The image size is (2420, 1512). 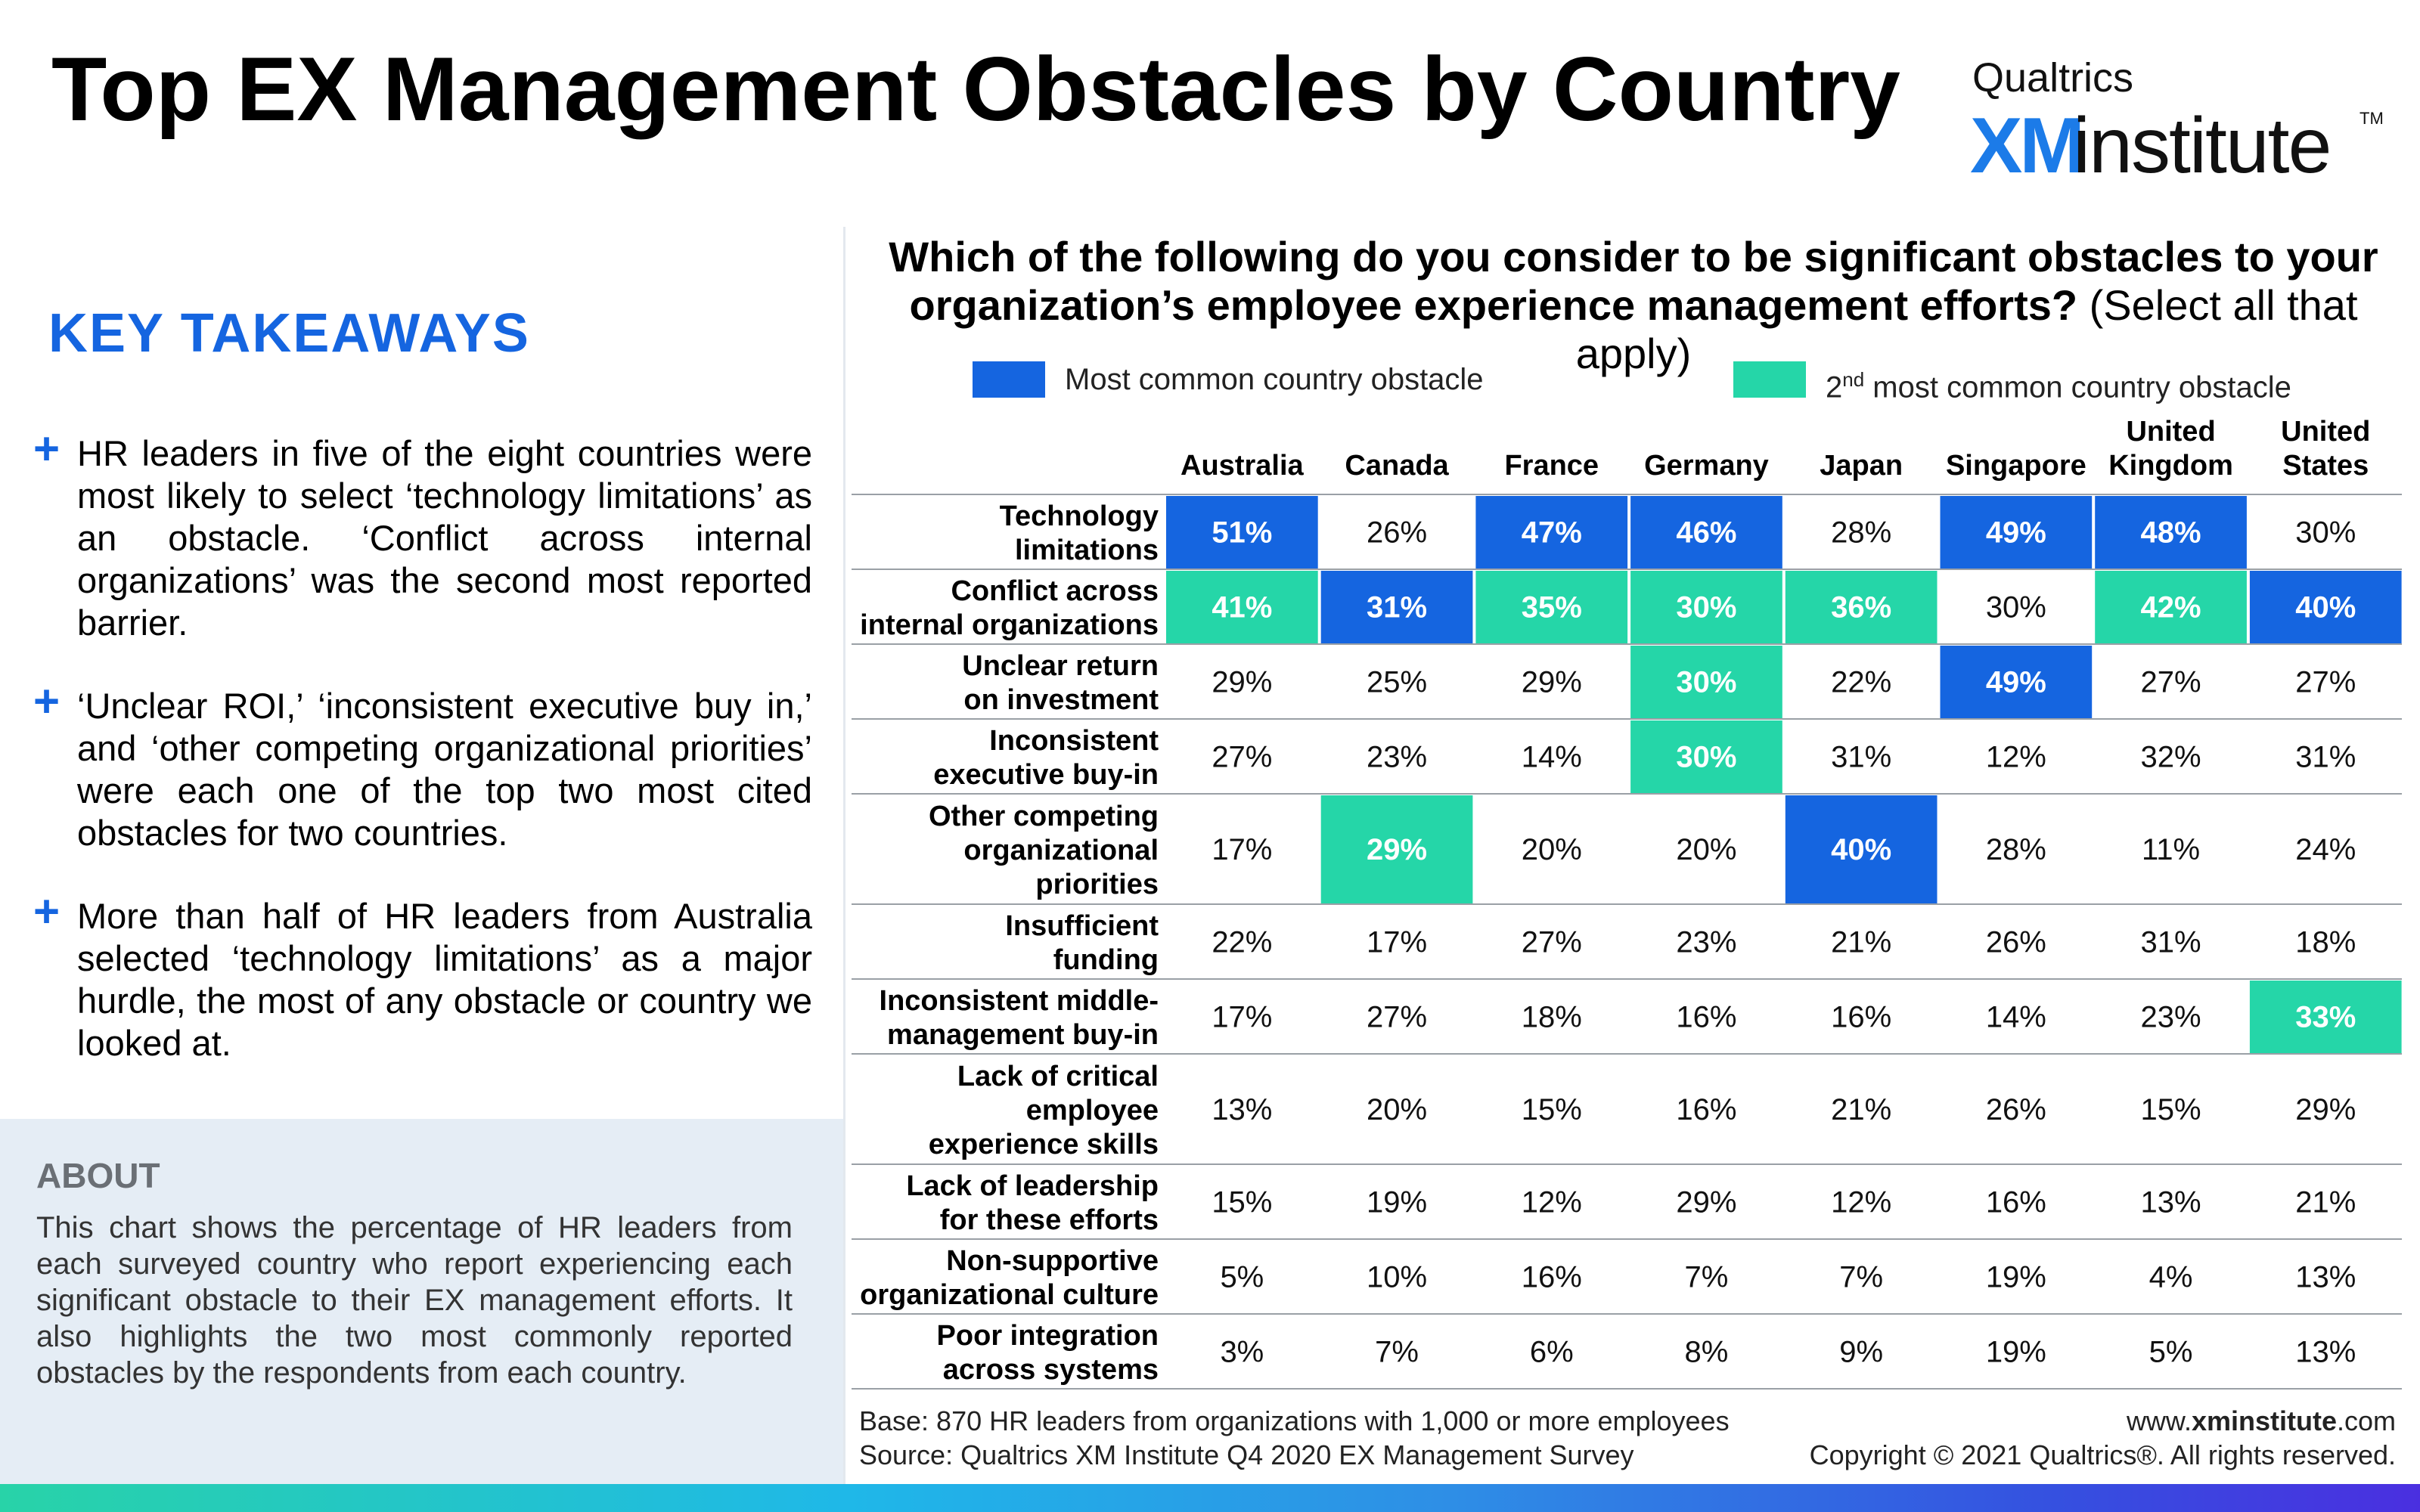 What do you see at coordinates (2016, 849) in the screenshot?
I see `value-label: 28%` at bounding box center [2016, 849].